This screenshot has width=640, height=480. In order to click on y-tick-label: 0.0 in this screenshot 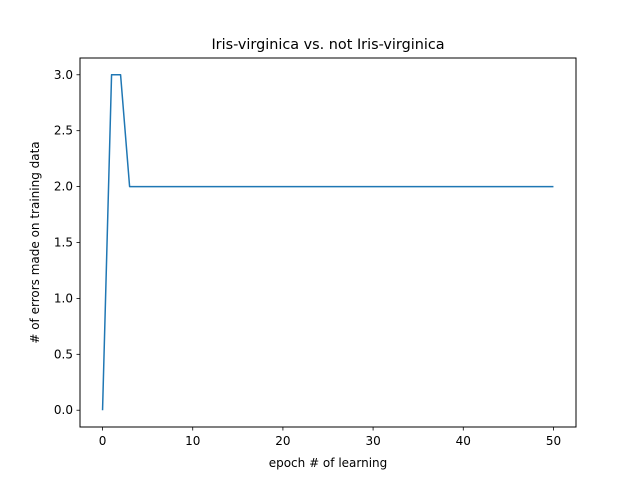, I will do `click(63, 410)`.